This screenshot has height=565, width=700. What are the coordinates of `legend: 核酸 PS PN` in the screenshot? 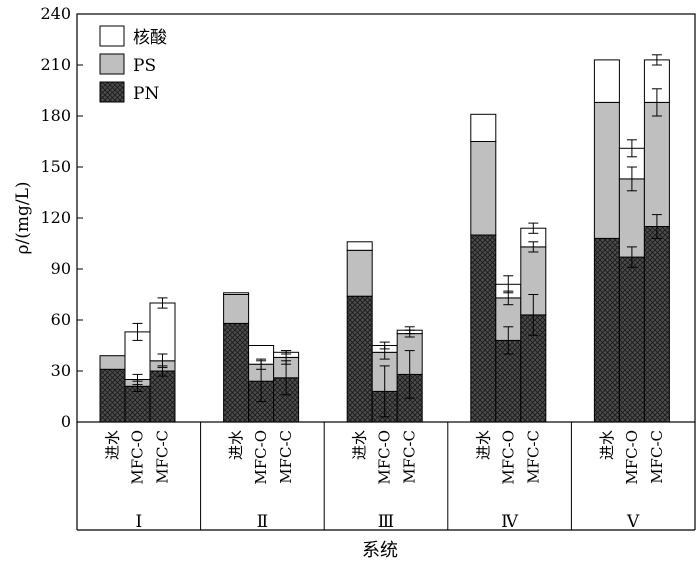 It's located at (133, 64).